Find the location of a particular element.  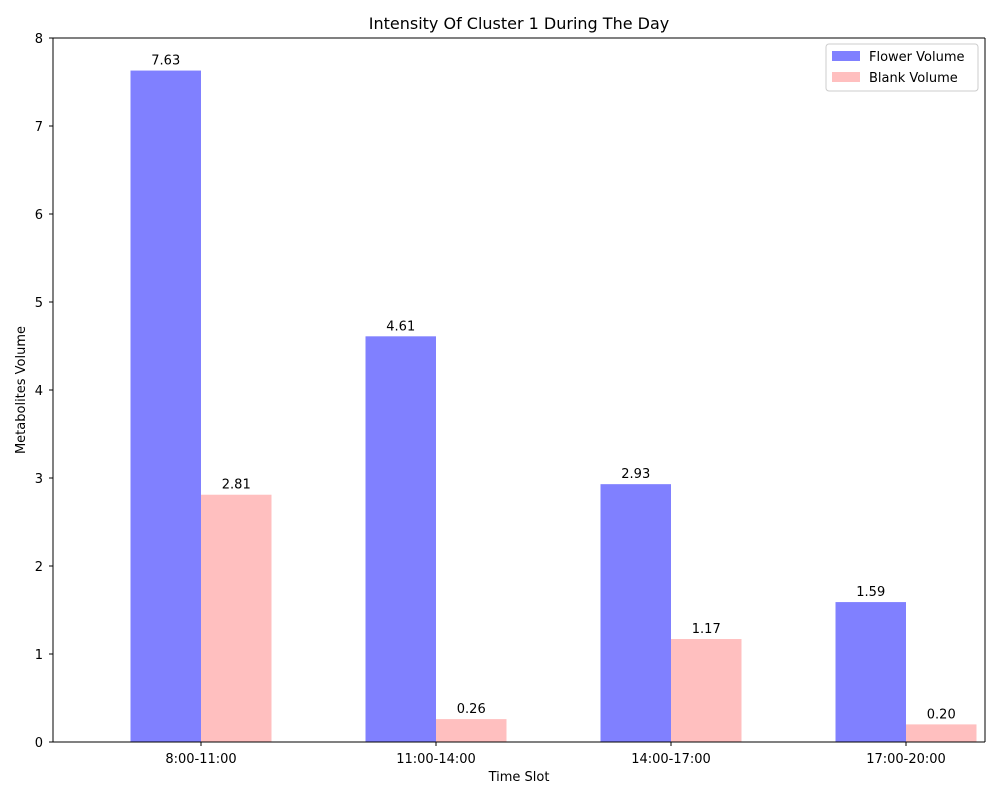

legend: Flower Volume Blank Volume is located at coordinates (902, 67).